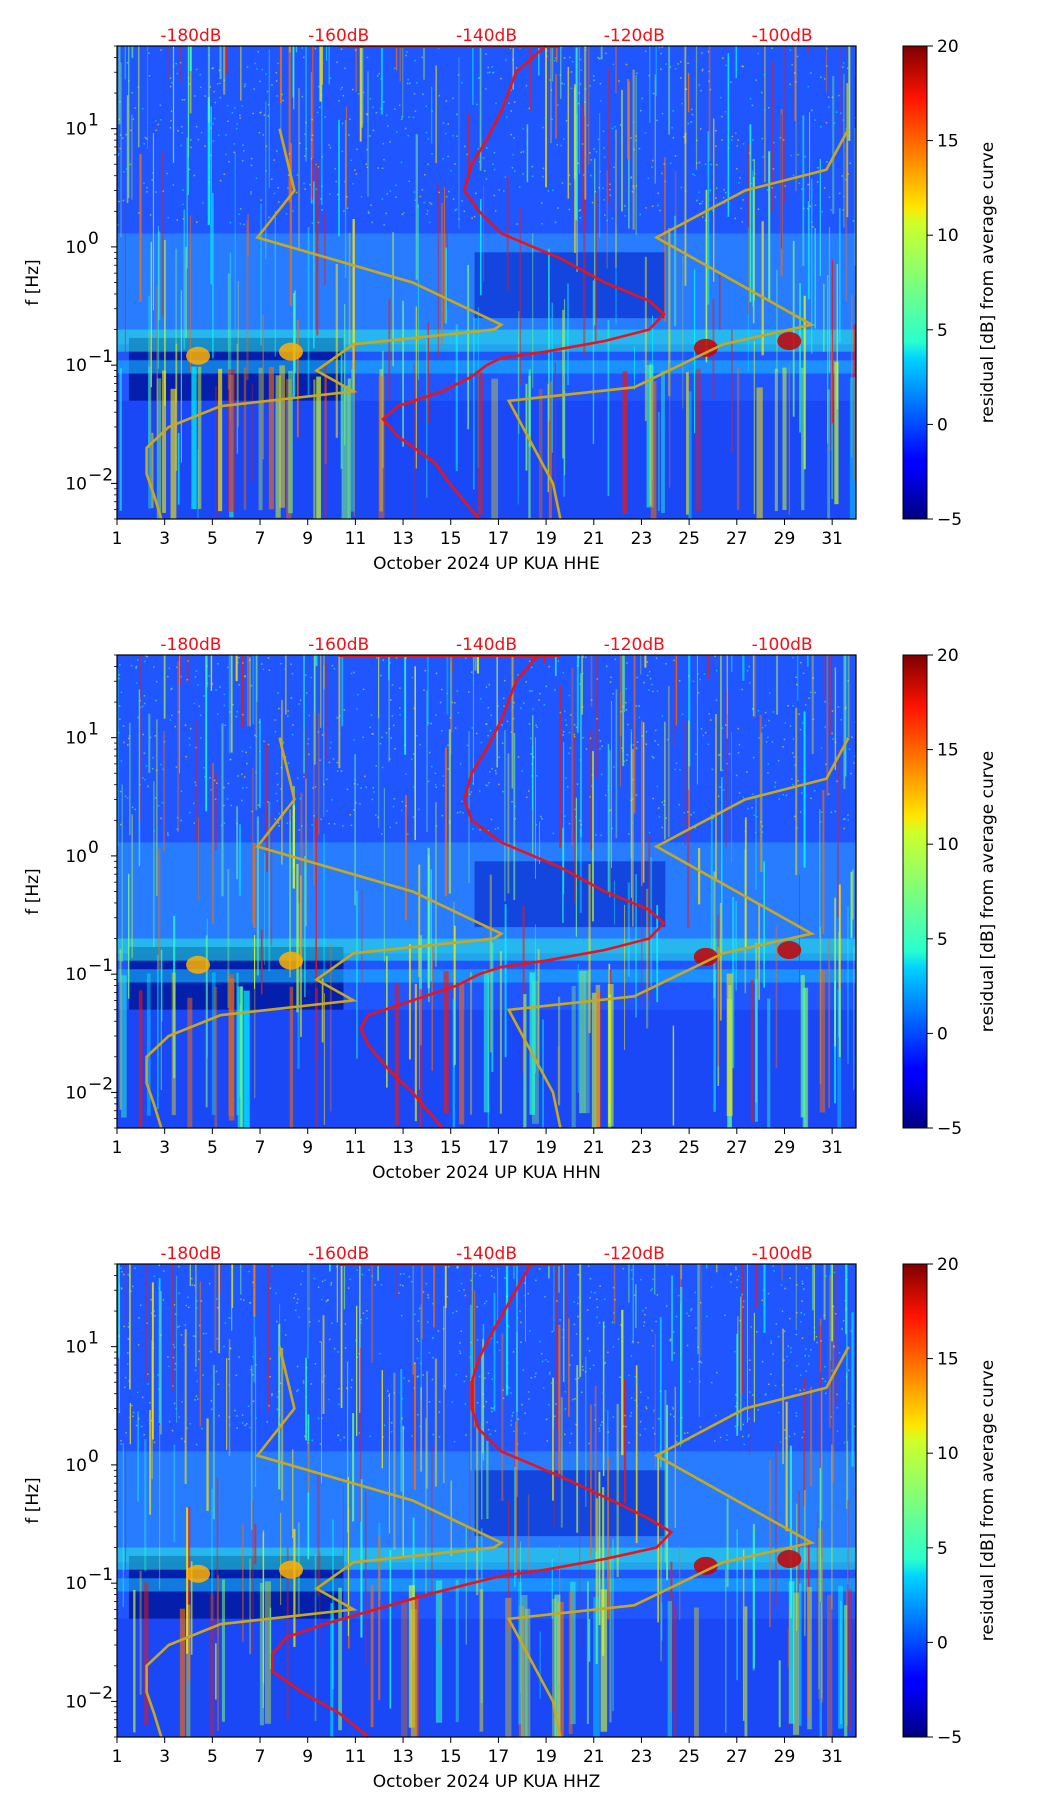  I want to click on x-tick-label: 13, so click(403, 1148).